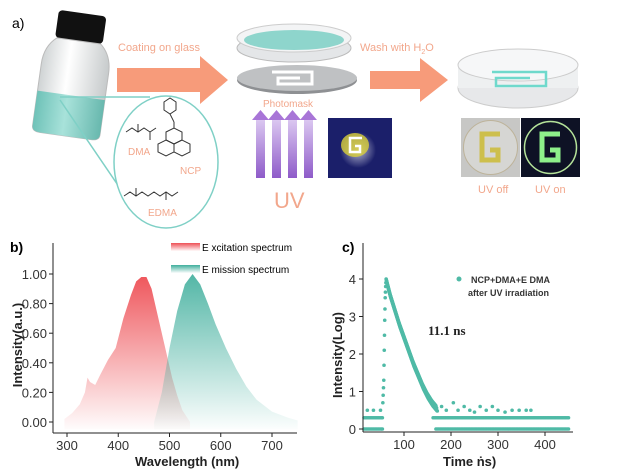 Image resolution: width=618 pixels, height=474 pixels. Describe the element at coordinates (127, 353) in the screenshot. I see `series-area-excitation` at that location.